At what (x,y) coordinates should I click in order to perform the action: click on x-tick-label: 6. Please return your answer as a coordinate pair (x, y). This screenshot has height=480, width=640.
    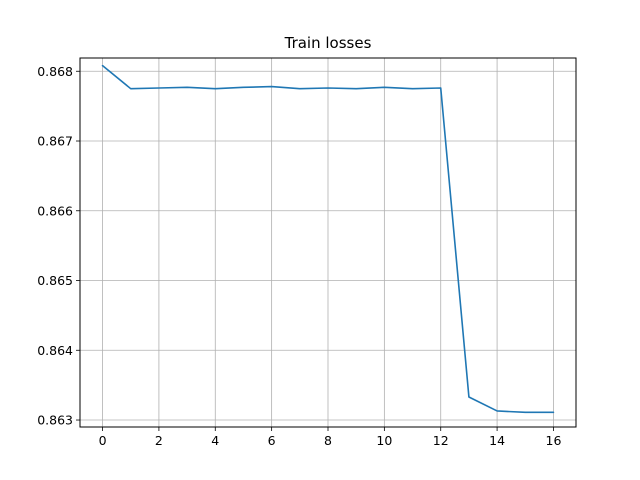
    Looking at the image, I should click on (272, 440).